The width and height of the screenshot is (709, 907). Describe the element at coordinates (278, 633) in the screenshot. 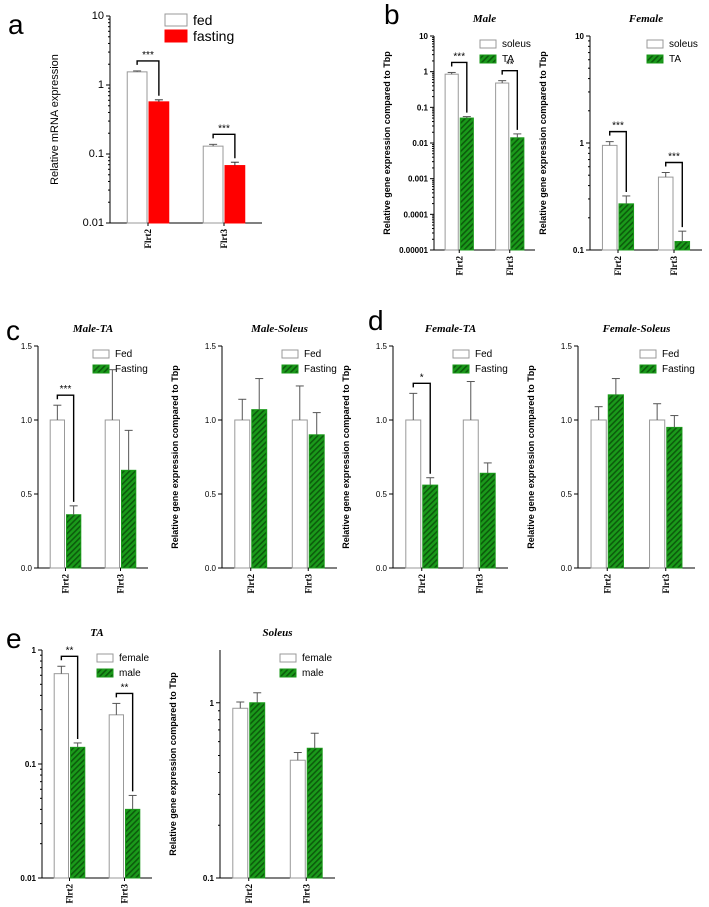

I see `chart-title: Soleus` at that location.